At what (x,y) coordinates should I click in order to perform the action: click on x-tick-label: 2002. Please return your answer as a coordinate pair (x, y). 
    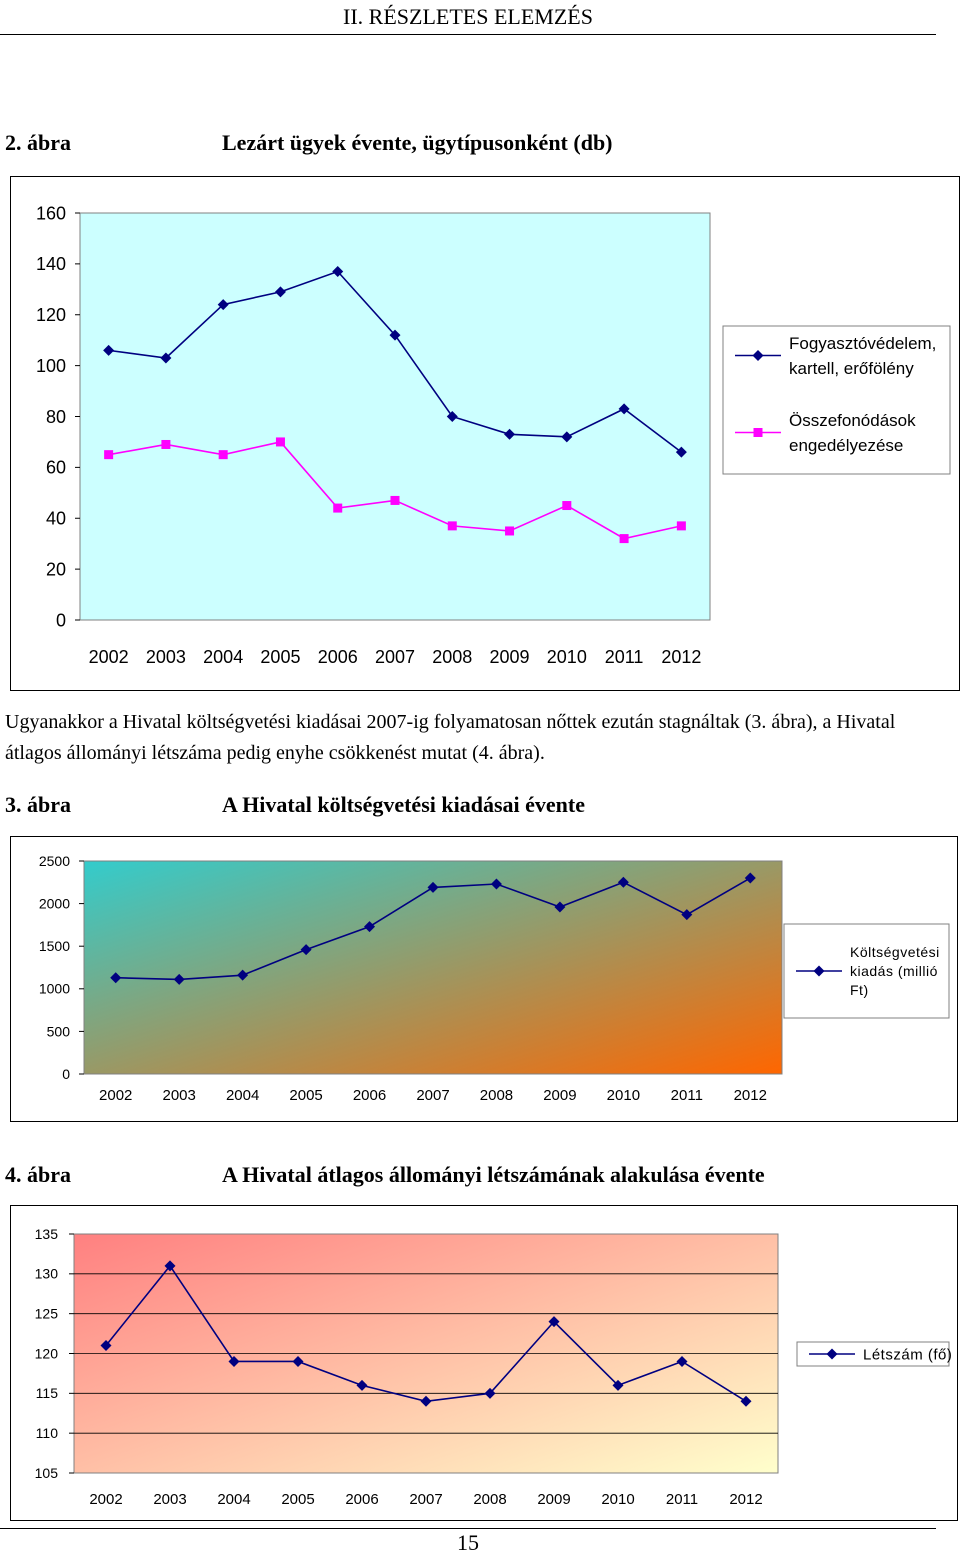
    Looking at the image, I should click on (105, 1499).